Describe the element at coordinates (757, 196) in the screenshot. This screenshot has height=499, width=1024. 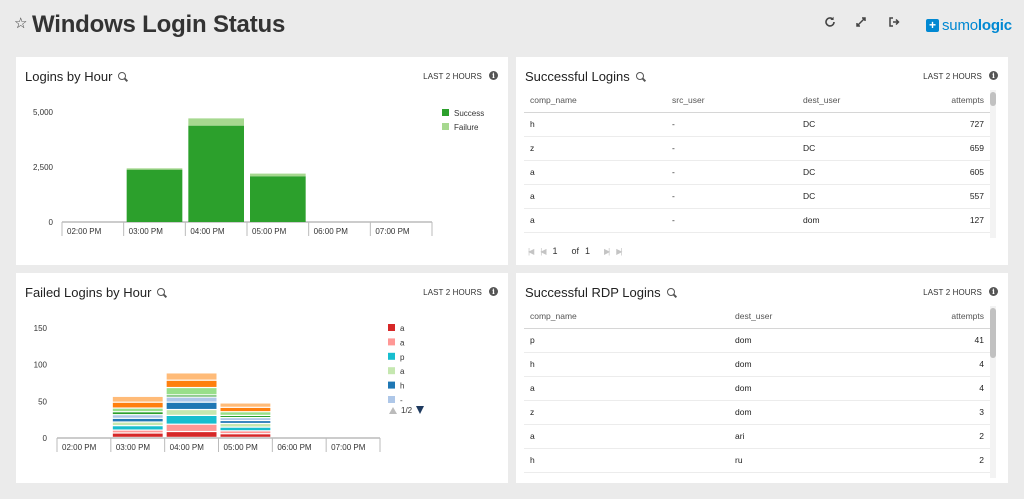
I see `table-row: a - DC 557` at that location.